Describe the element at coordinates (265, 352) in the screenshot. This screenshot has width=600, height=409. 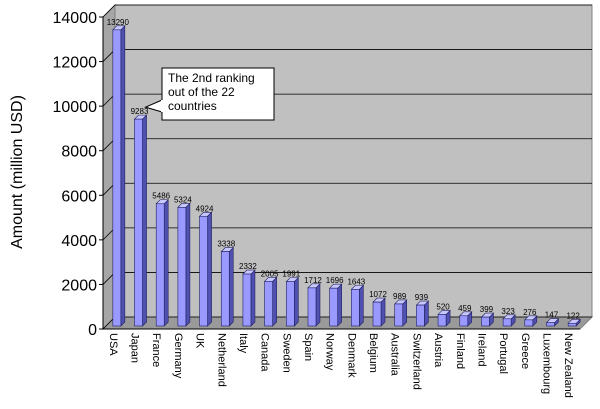
I see `x-tick-label: Canada` at that location.